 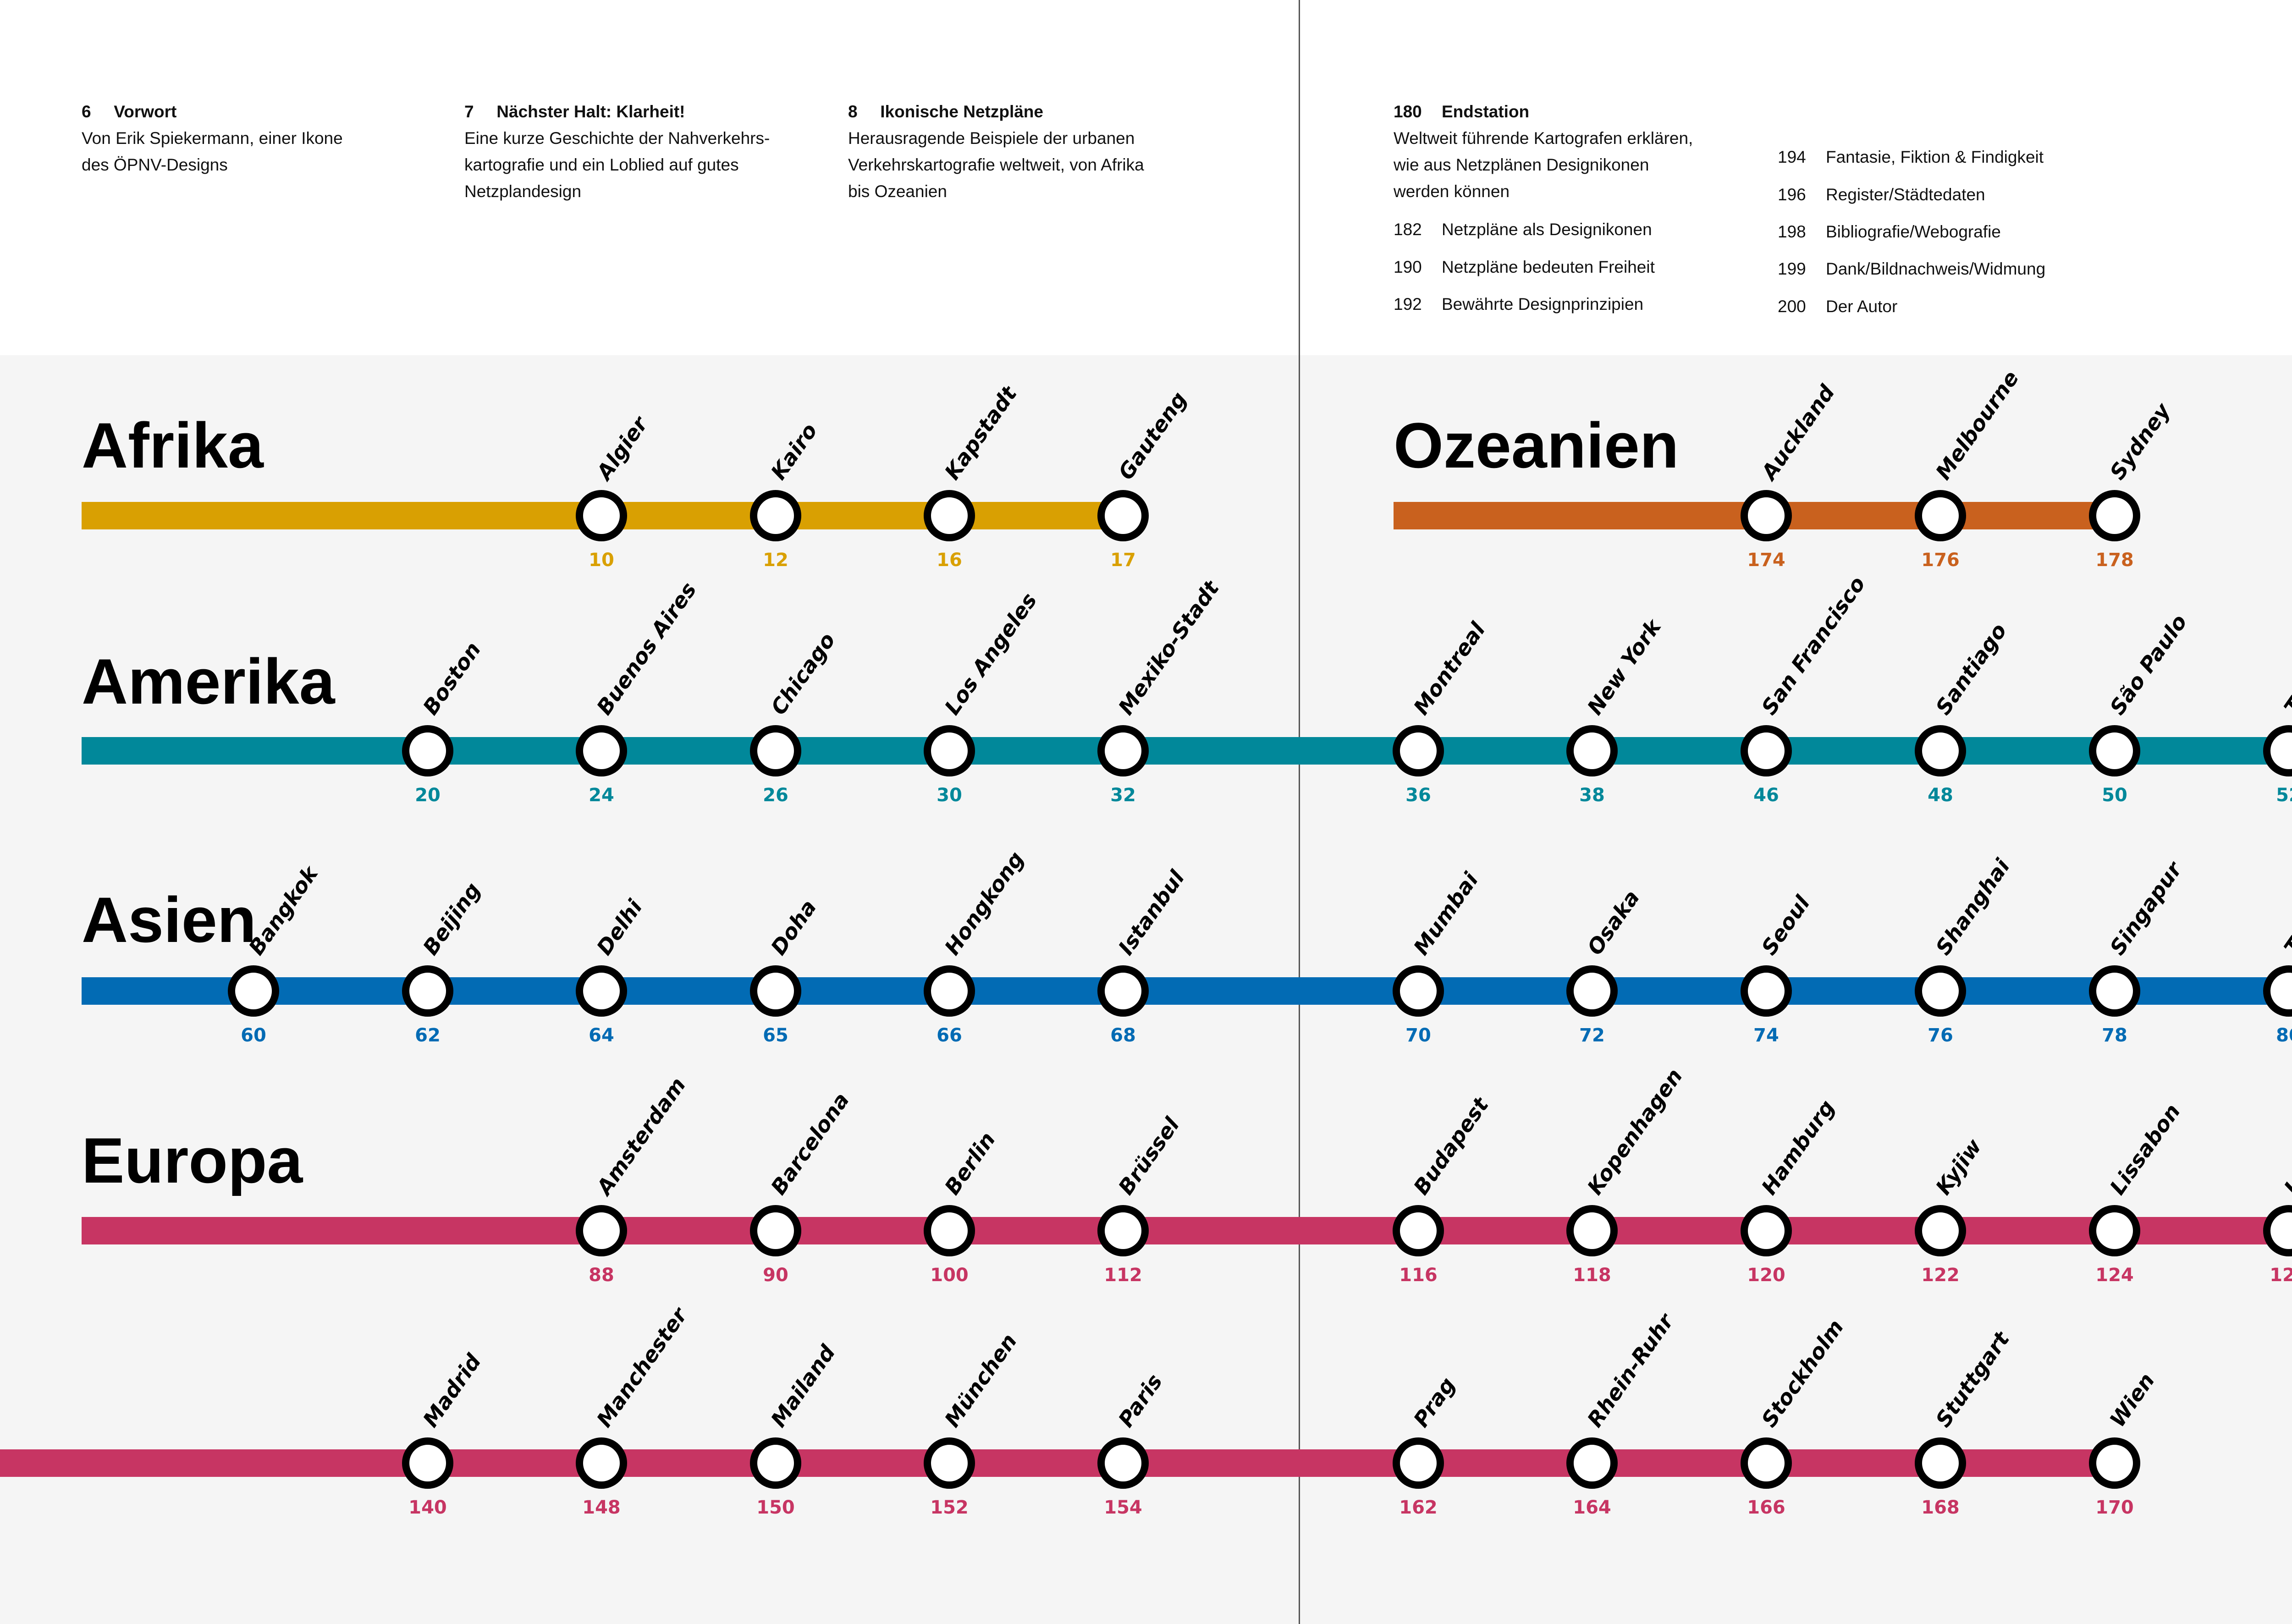 I want to click on station-stuttgart: Stuttgart 168, so click(x=1965, y=1422).